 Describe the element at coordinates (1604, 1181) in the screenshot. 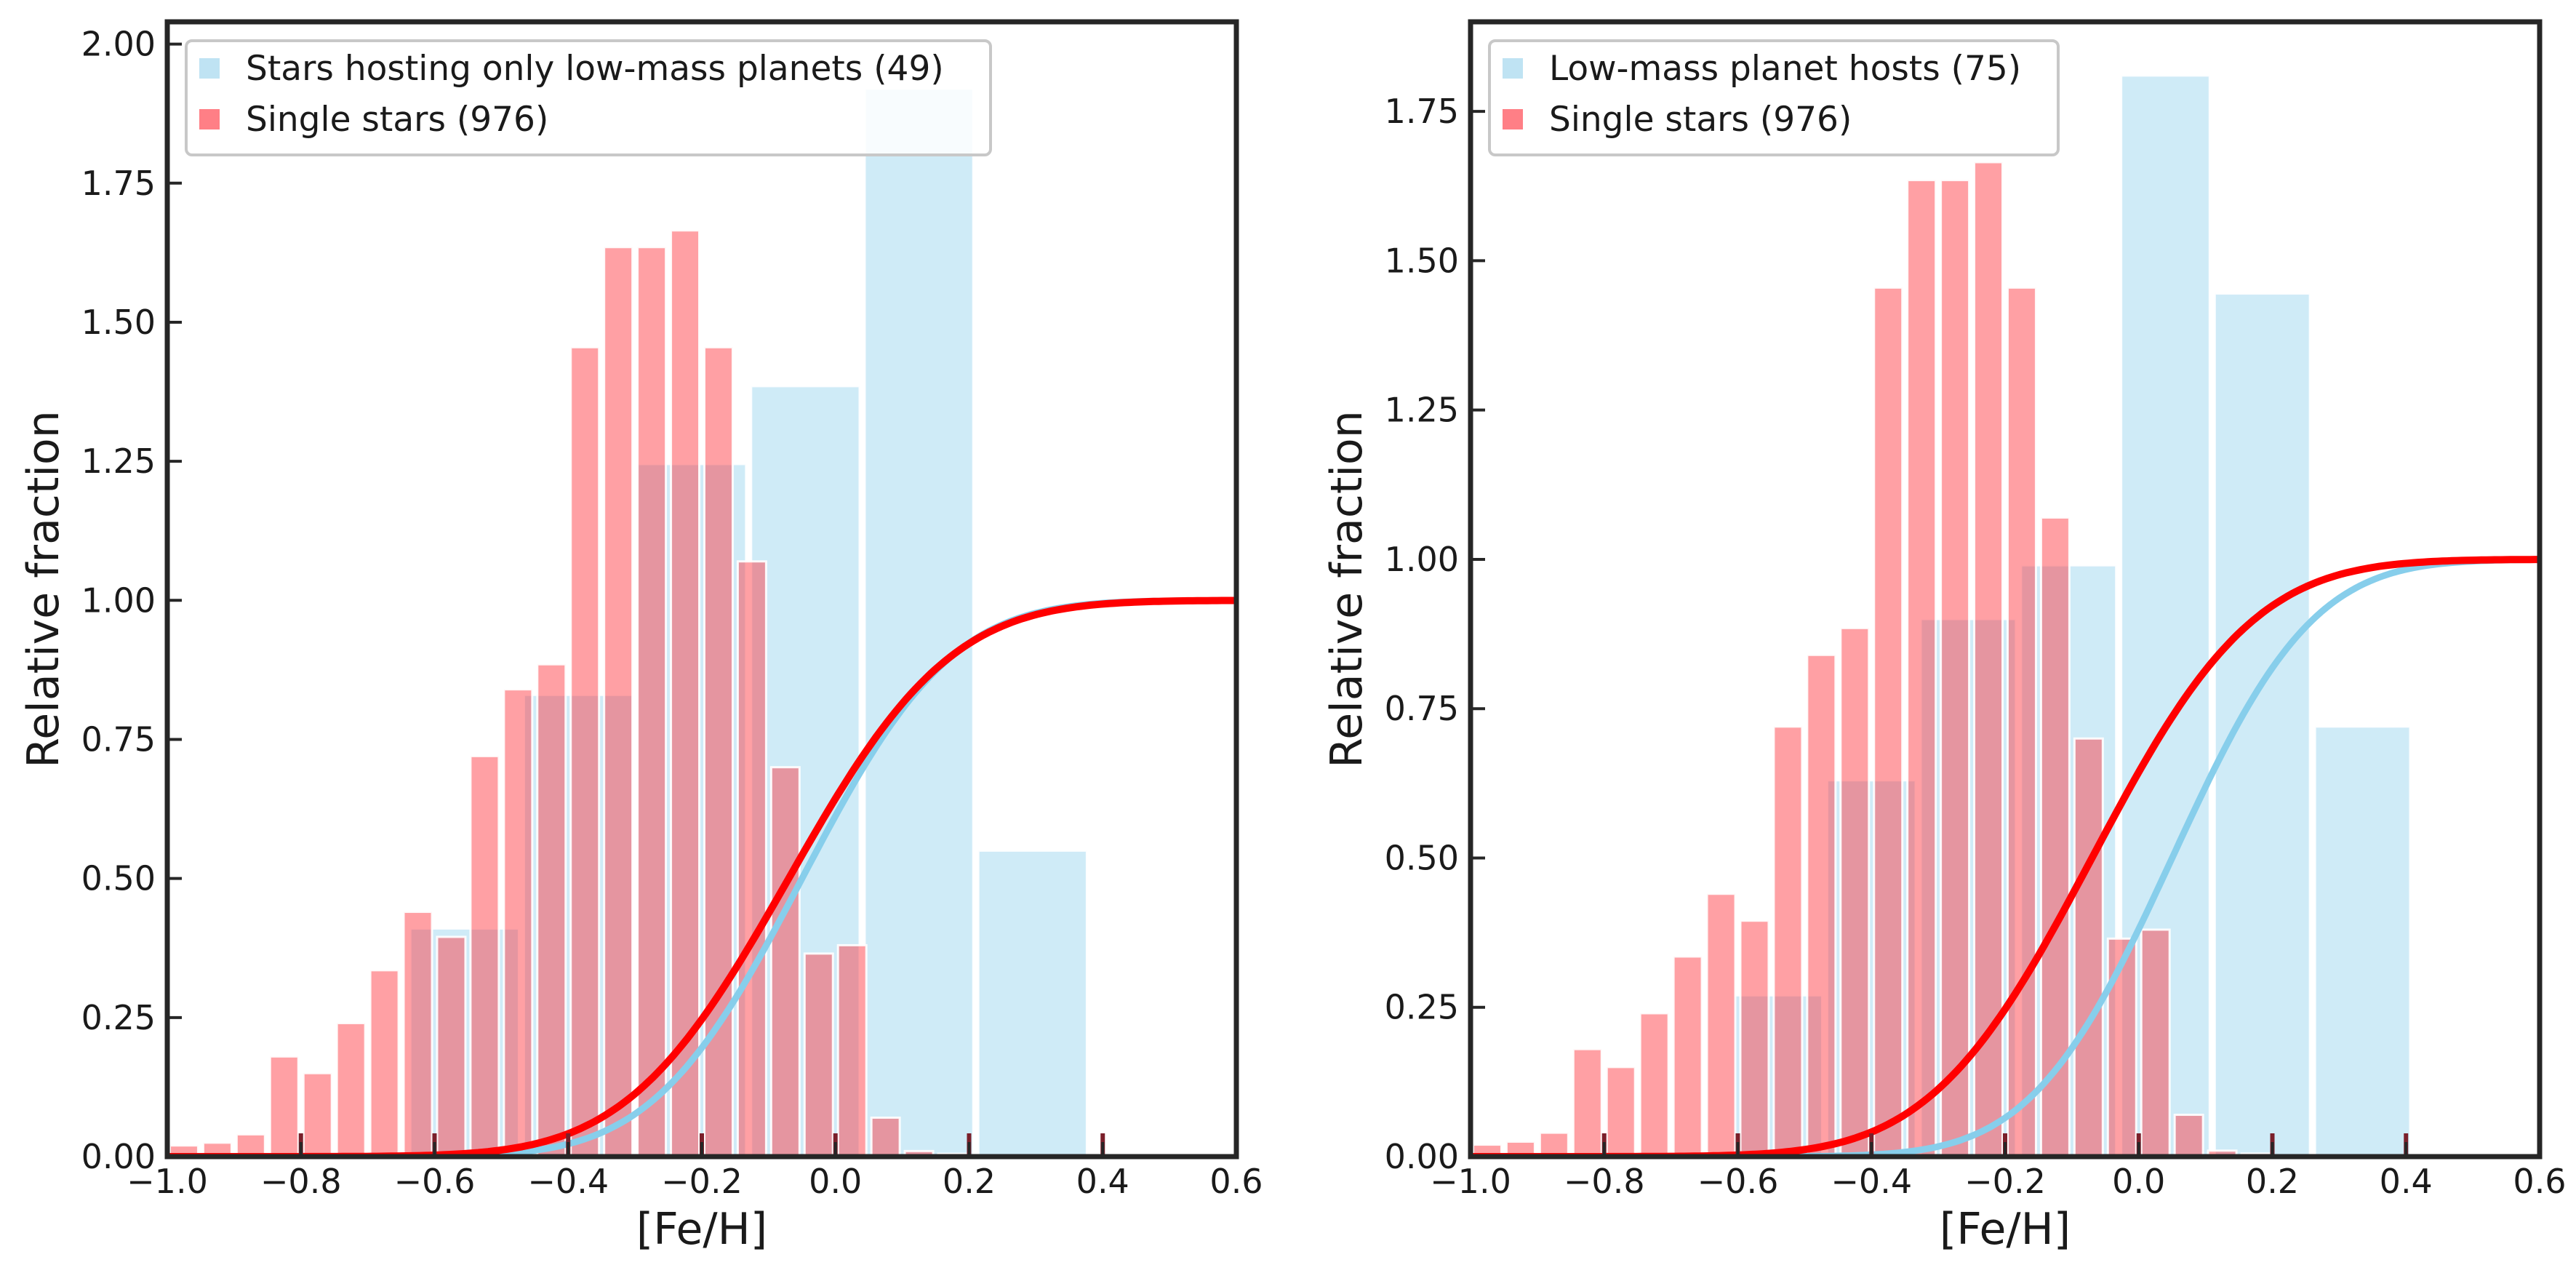

I see `right-x-tick-label: −0.8` at that location.